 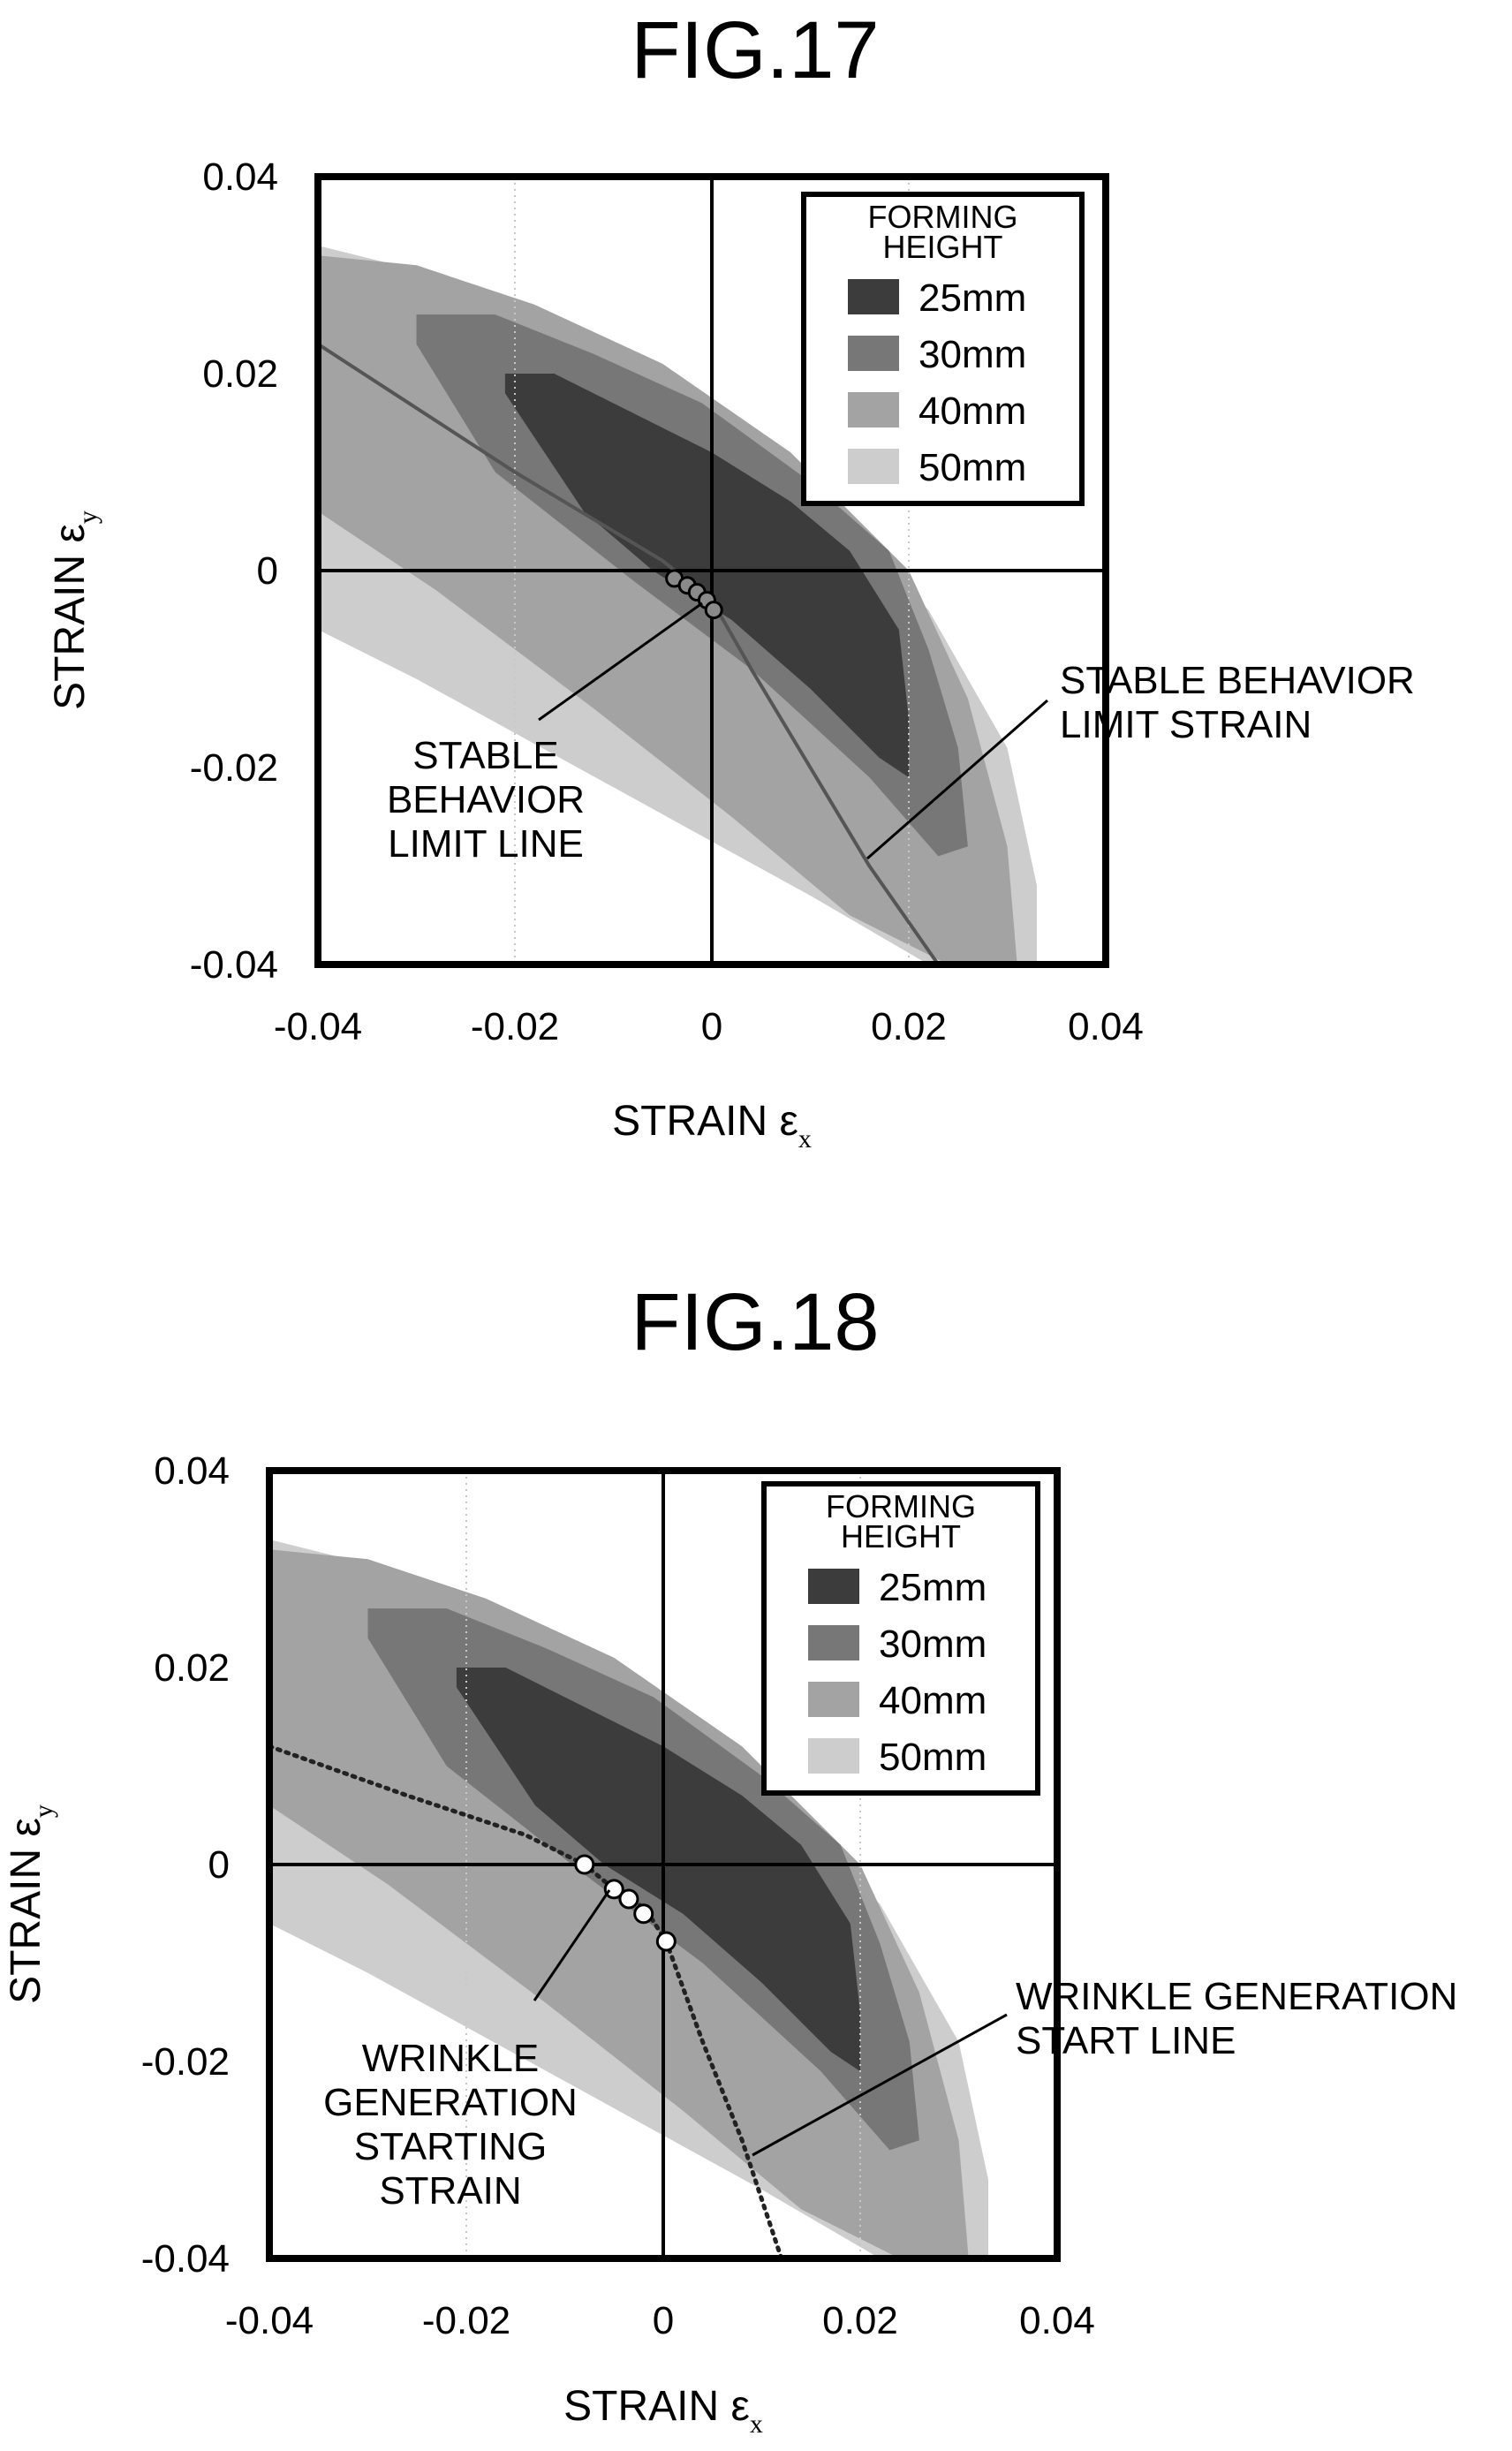 What do you see at coordinates (450, 2146) in the screenshot?
I see `marker-annotation-text: STARTING` at bounding box center [450, 2146].